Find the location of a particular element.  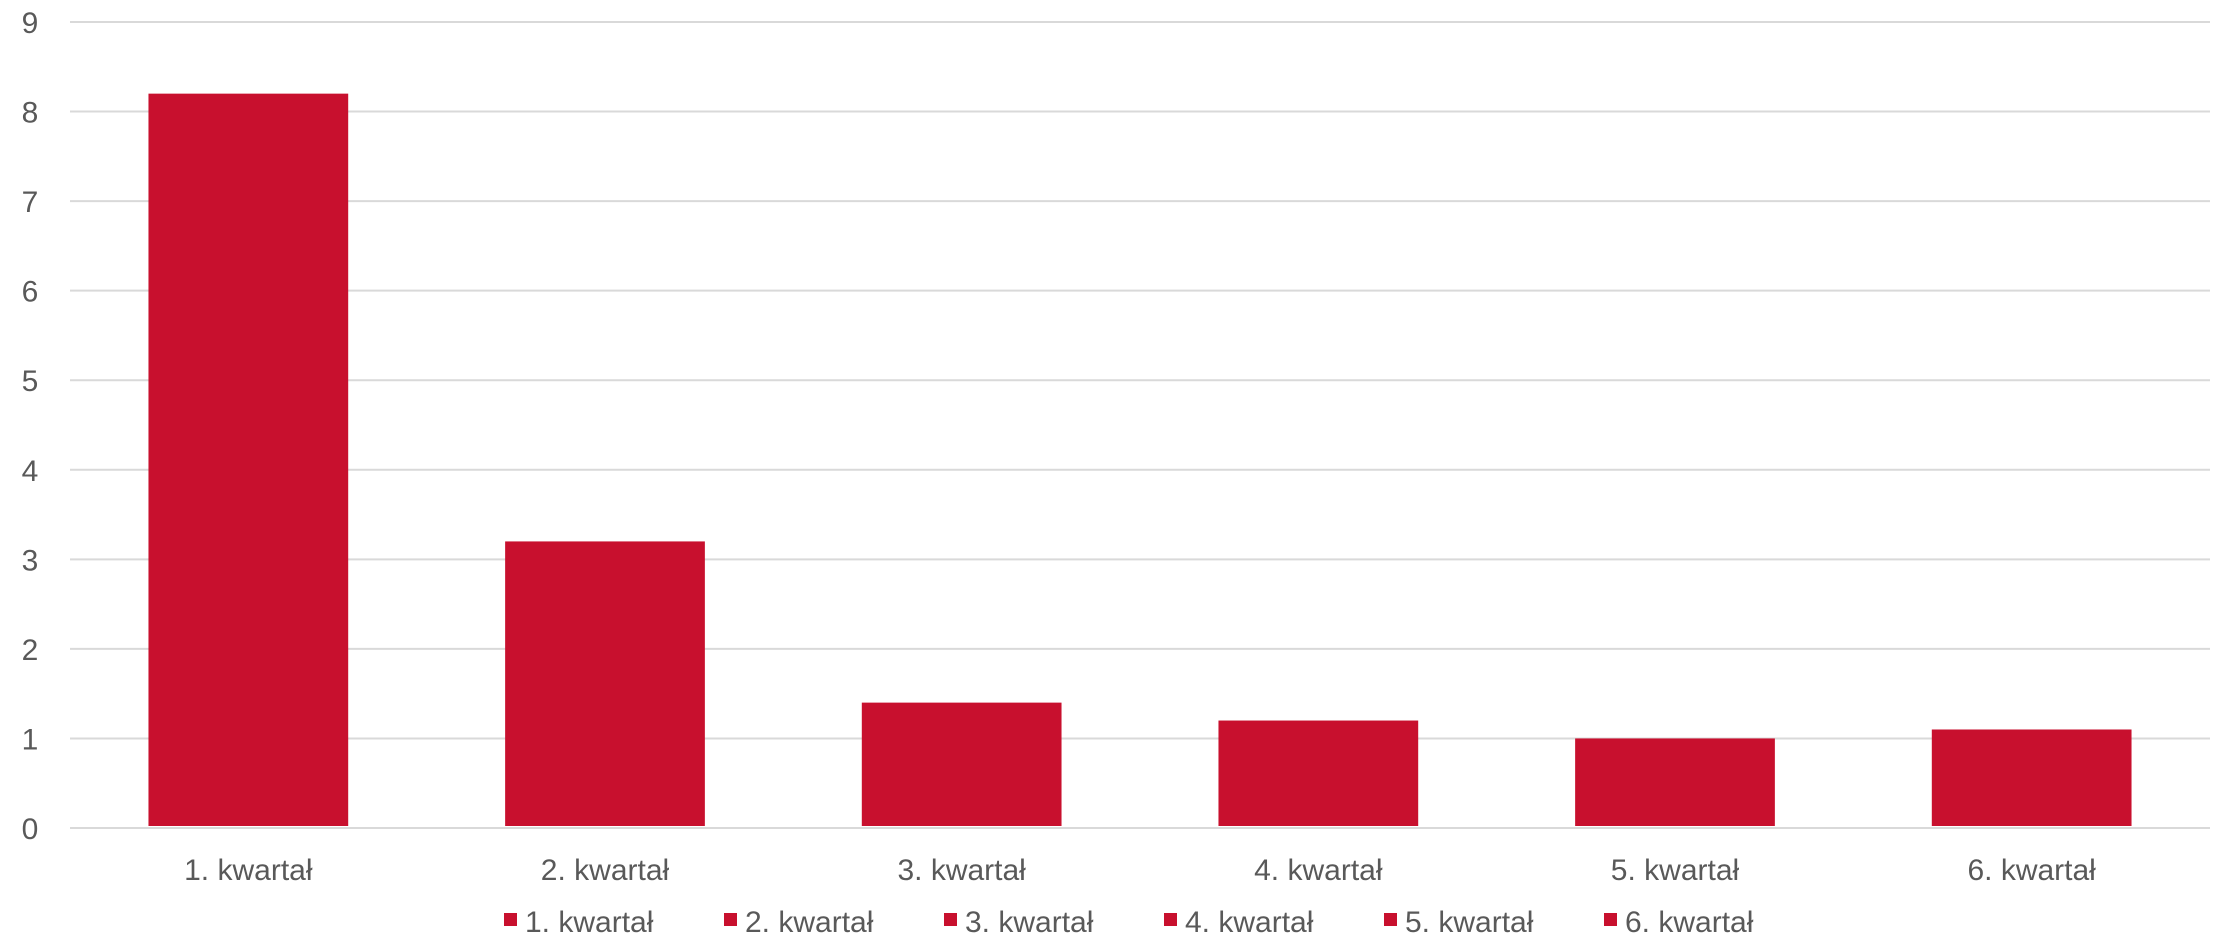

legend-label-5: 5. kwartał is located at coordinates (1469, 922).